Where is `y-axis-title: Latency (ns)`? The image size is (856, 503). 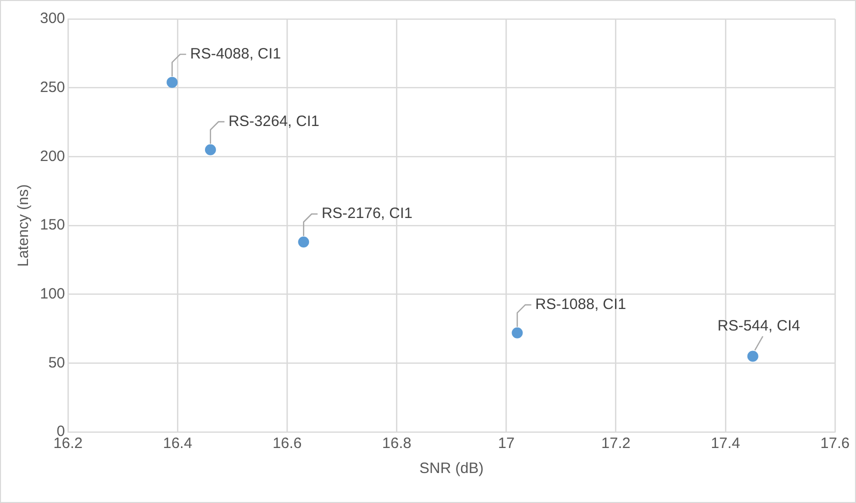
y-axis-title: Latency (ns) is located at coordinates (23, 225).